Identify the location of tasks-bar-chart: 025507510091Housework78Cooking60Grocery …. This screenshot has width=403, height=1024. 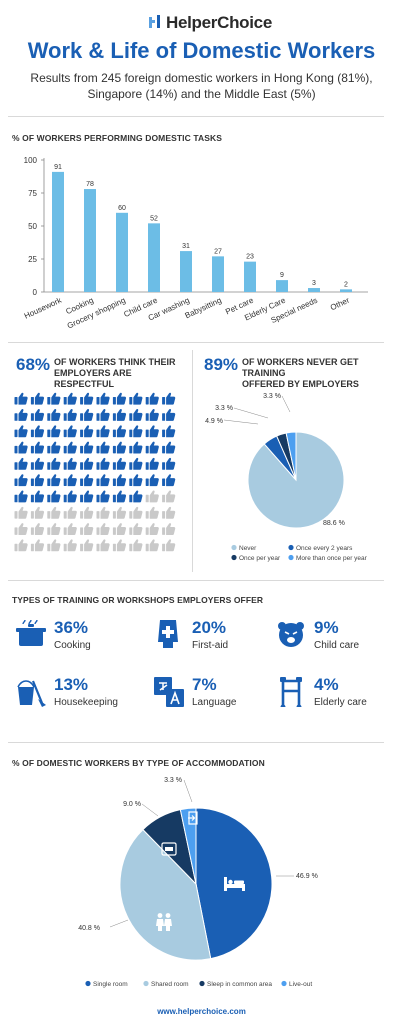
(195, 243).